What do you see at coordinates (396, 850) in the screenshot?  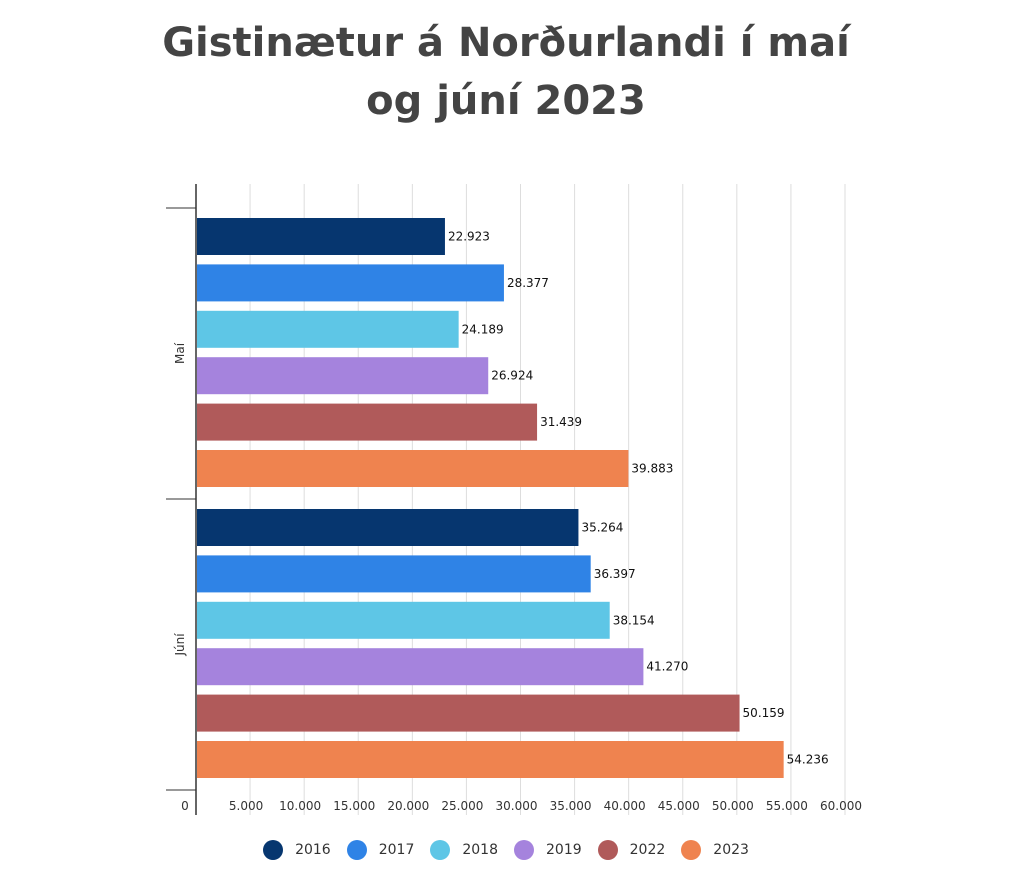 I see `legend-label: 2017` at bounding box center [396, 850].